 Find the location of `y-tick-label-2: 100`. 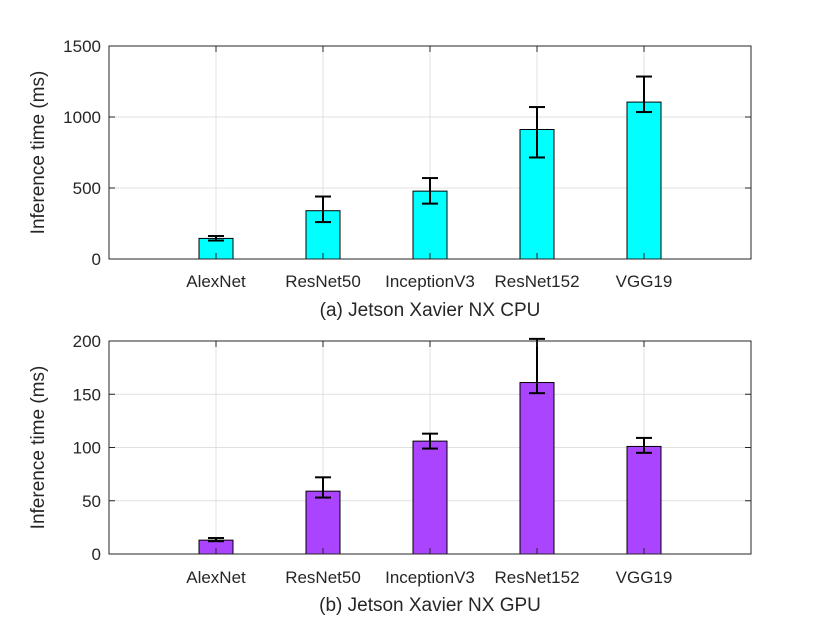

y-tick-label-2: 100 is located at coordinates (87, 448).